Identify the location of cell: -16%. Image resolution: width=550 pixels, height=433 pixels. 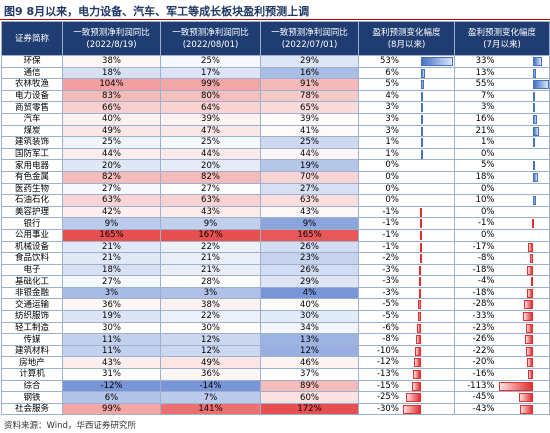
(502, 374).